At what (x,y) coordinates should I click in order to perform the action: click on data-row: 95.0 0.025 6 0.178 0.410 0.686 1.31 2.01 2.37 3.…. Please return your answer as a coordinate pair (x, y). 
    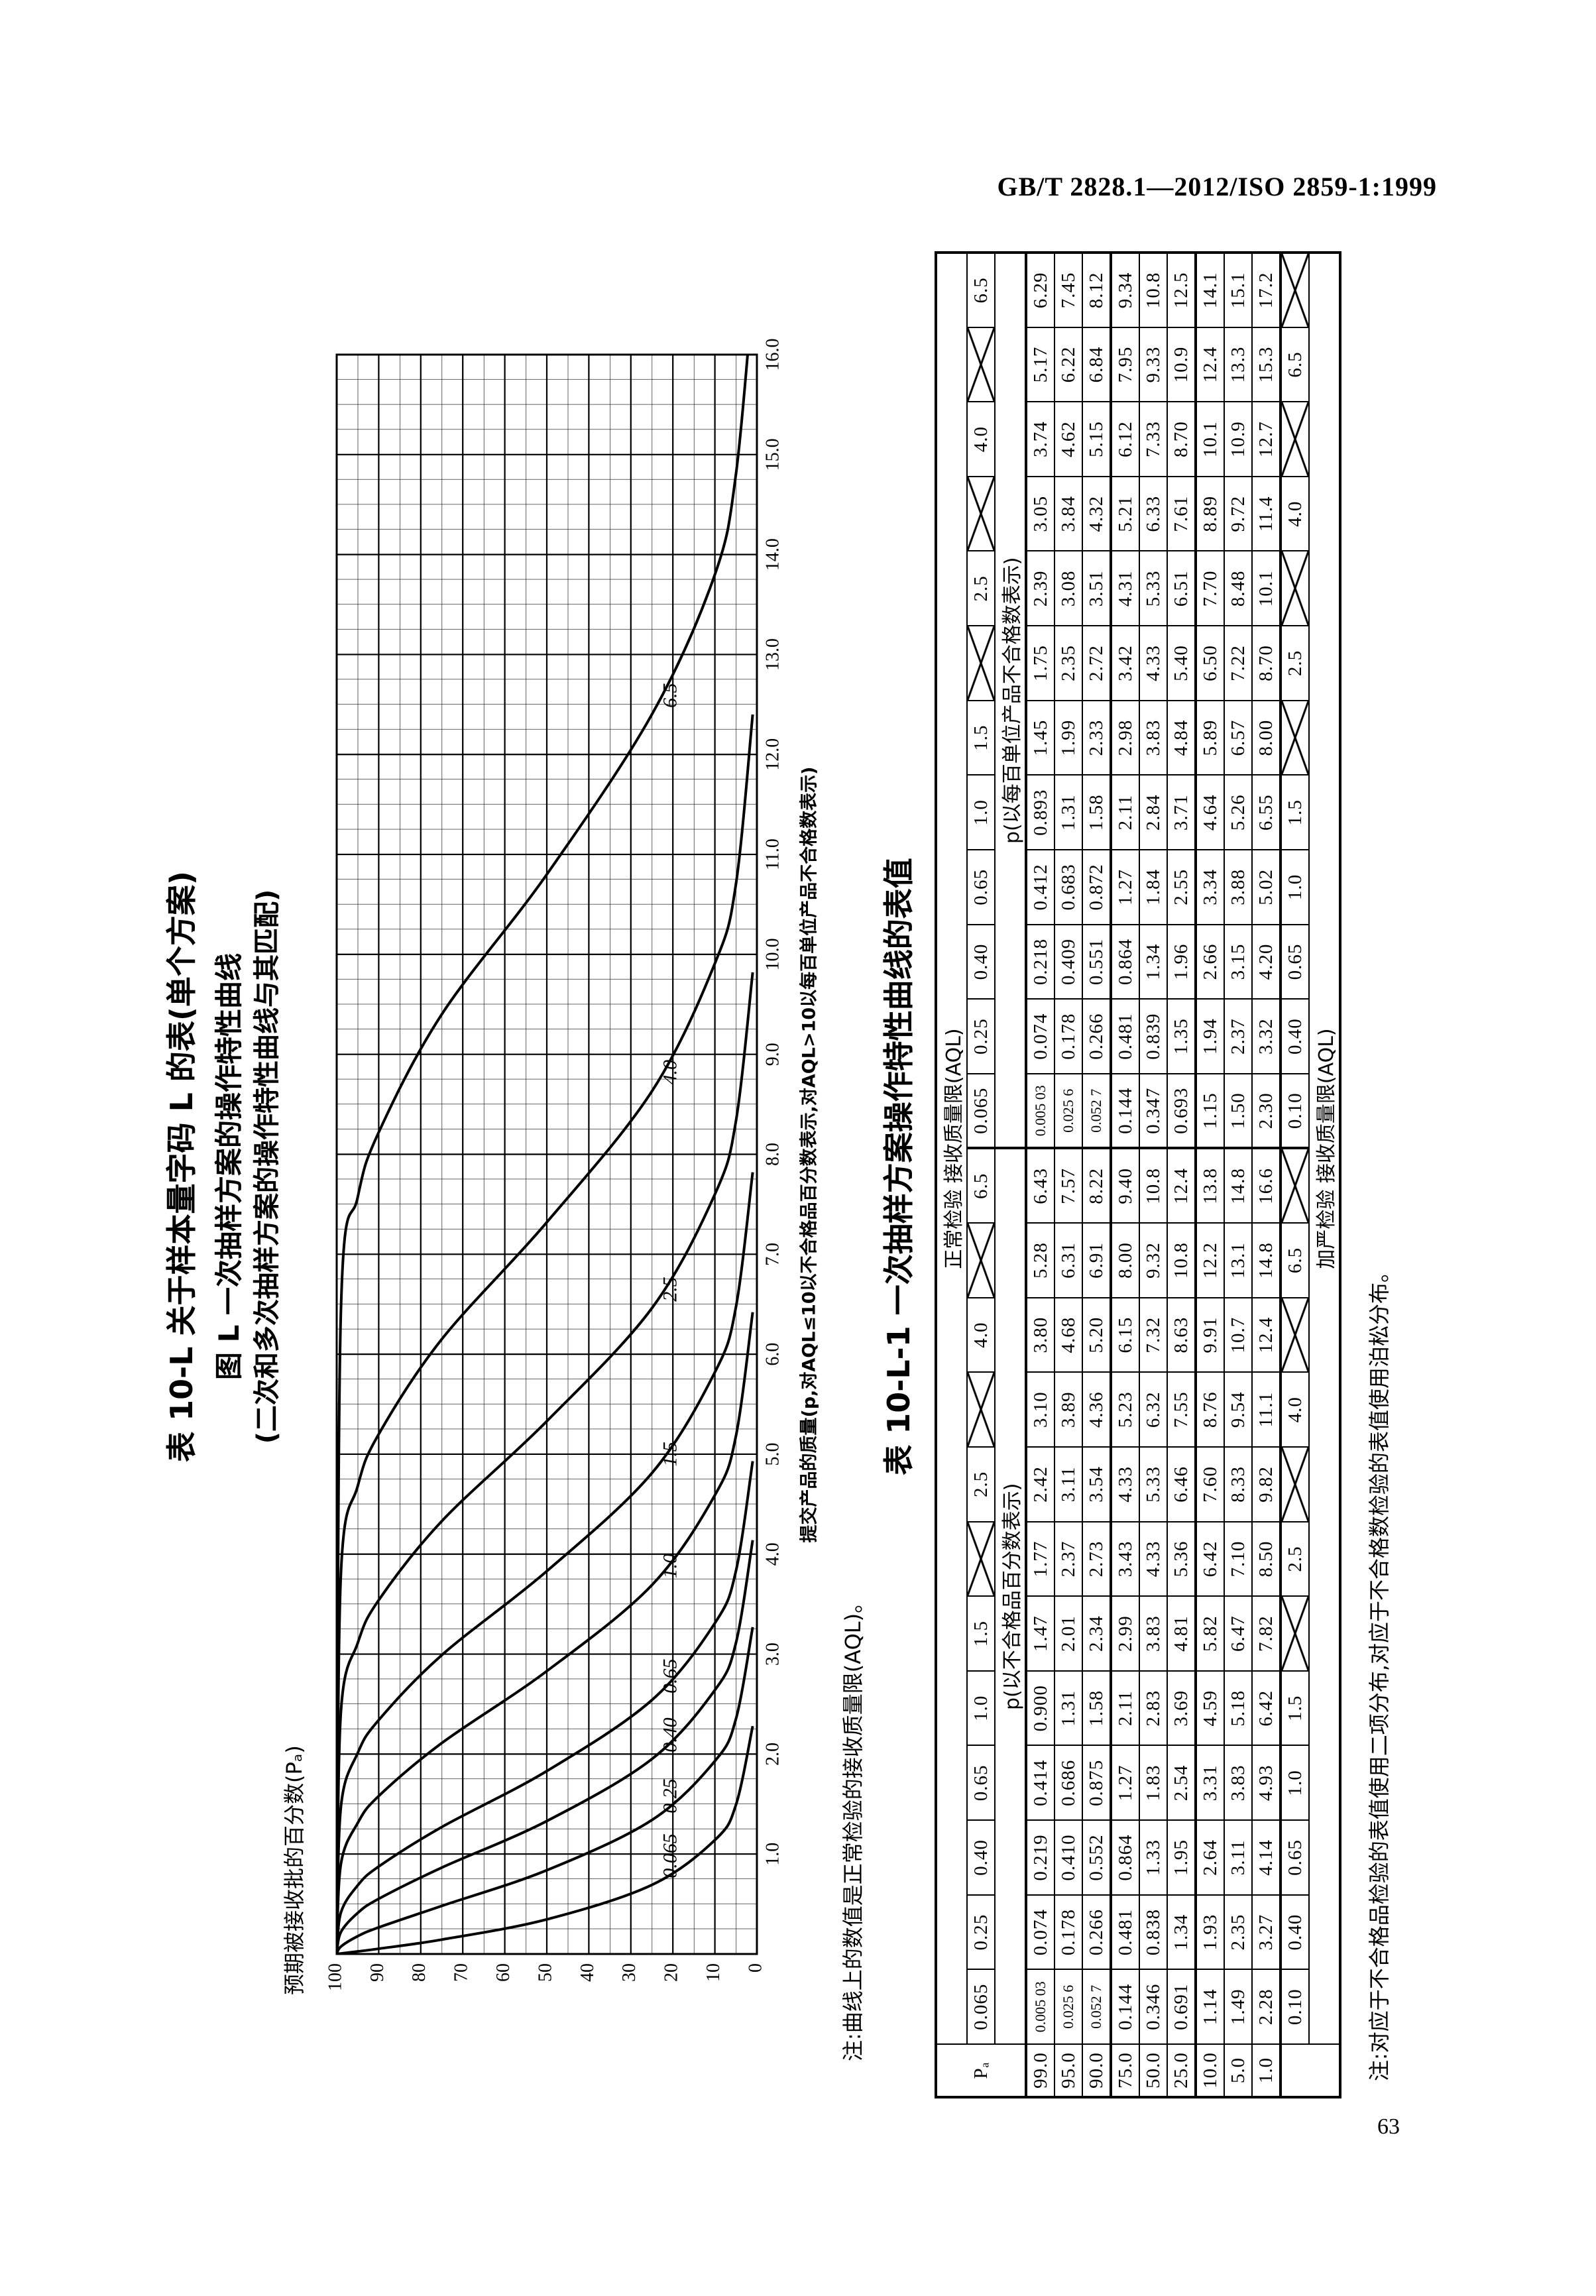
    Looking at the image, I should click on (1068, 1175).